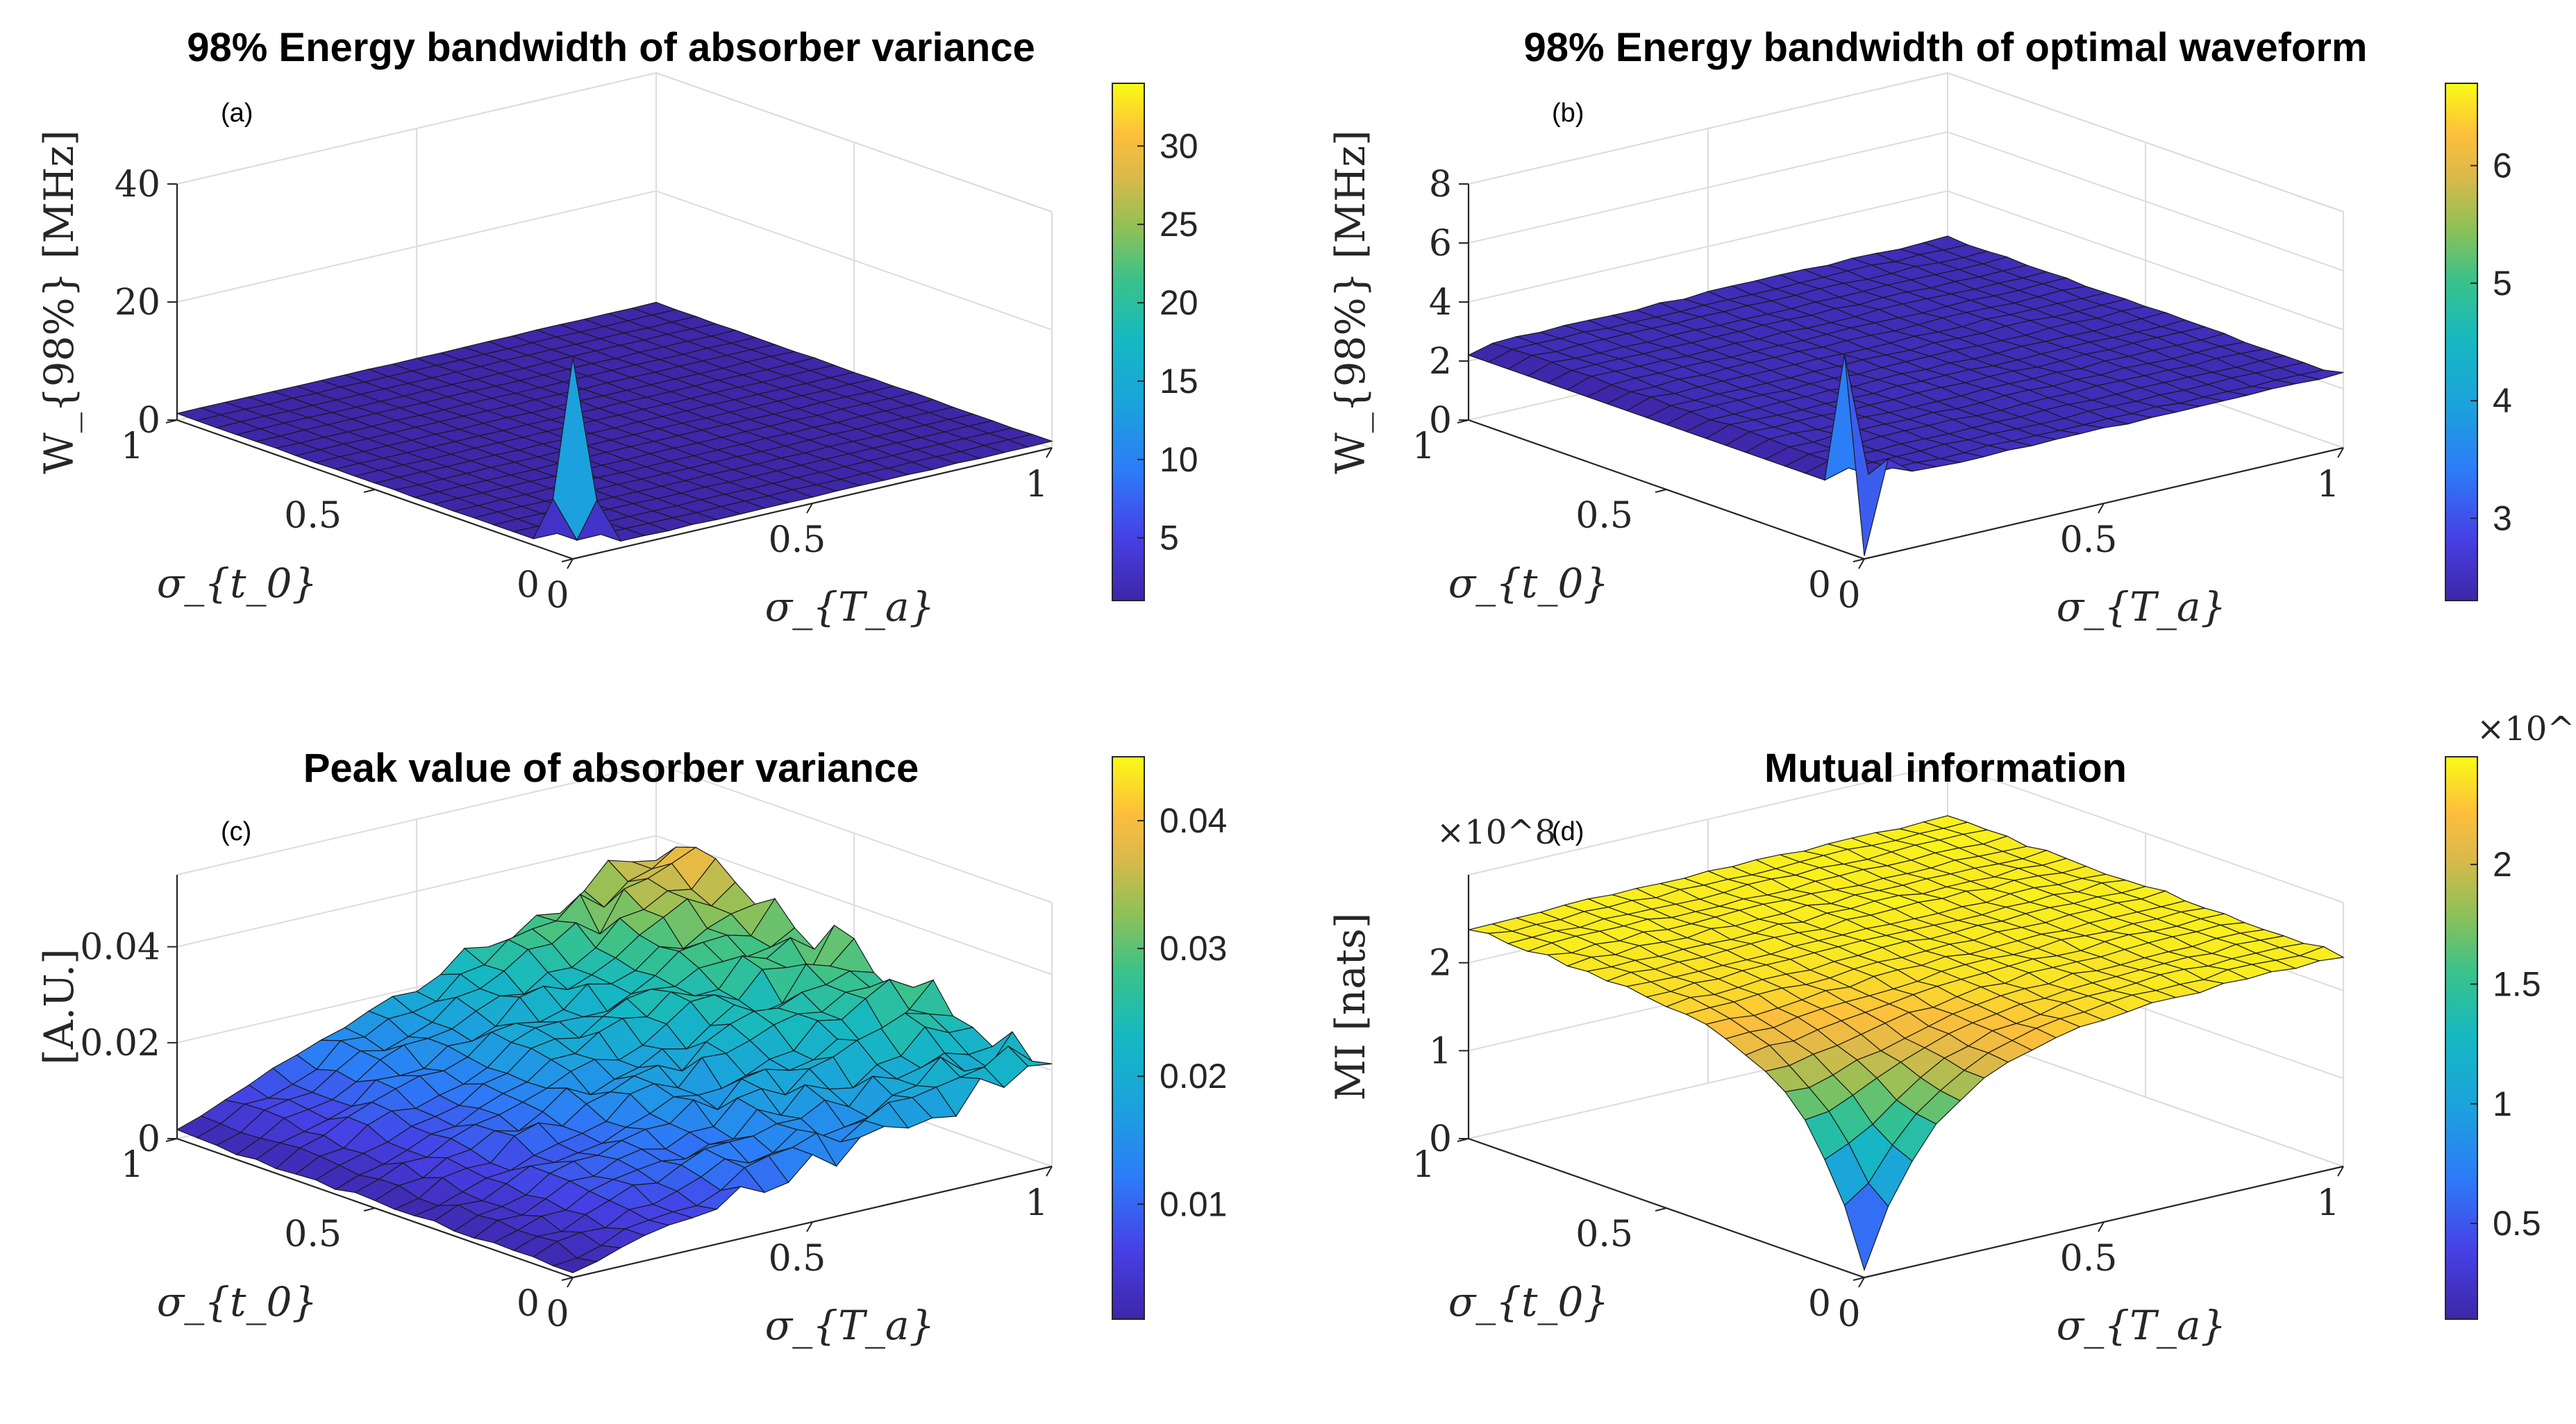 This screenshot has height=1424, width=2576. I want to click on panel-b-surface, so click(1905, 396).